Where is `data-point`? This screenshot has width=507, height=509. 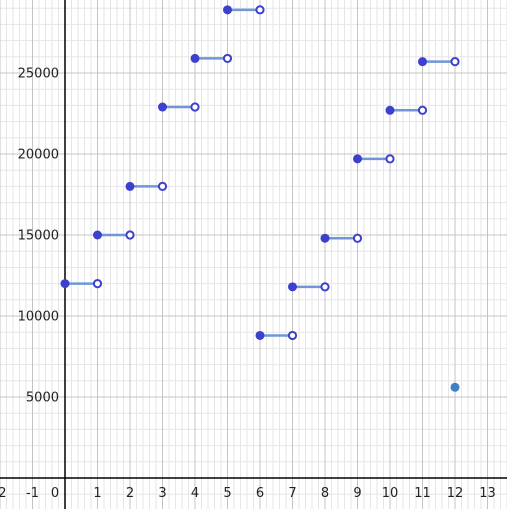 data-point is located at coordinates (455, 387).